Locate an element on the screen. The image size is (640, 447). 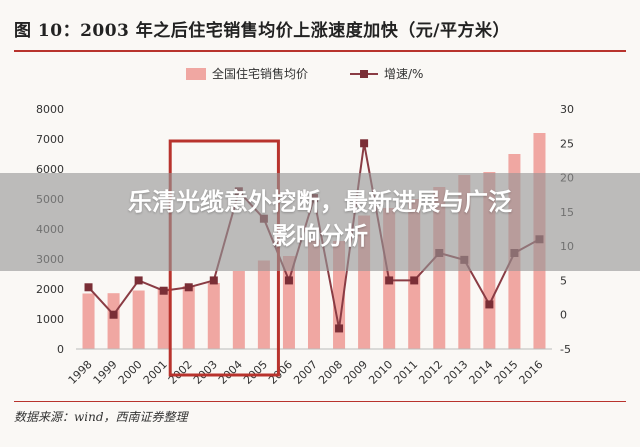
x-tick-label-1999: 1999 is located at coordinates (105, 372).